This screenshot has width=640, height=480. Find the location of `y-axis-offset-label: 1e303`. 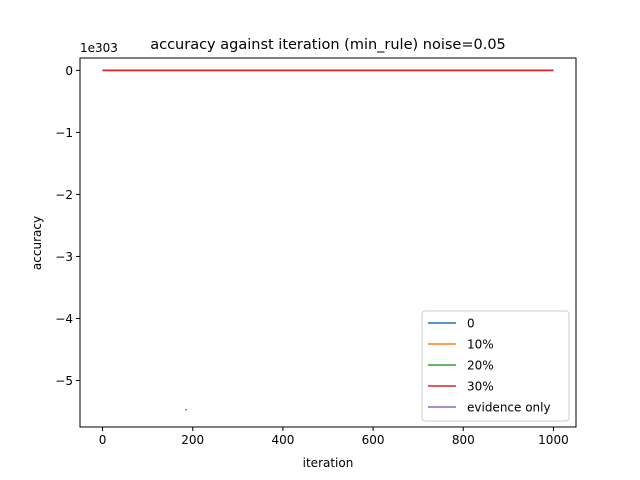

y-axis-offset-label: 1e303 is located at coordinates (99, 48).